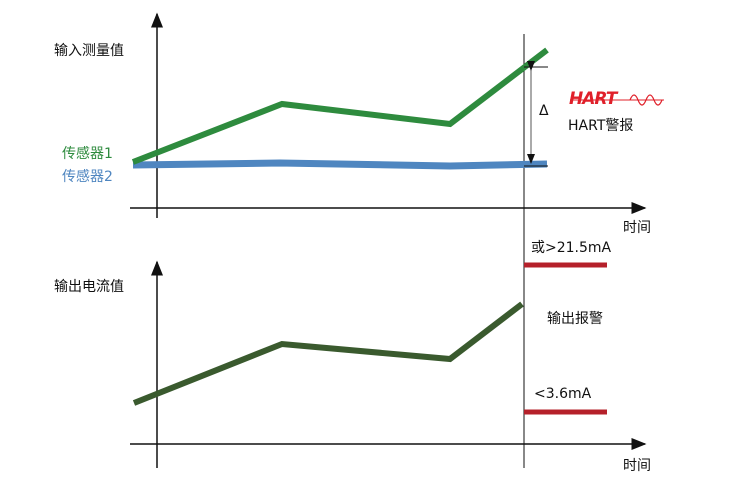 The image size is (737, 502). I want to click on sensor2-line, so click(340, 164).